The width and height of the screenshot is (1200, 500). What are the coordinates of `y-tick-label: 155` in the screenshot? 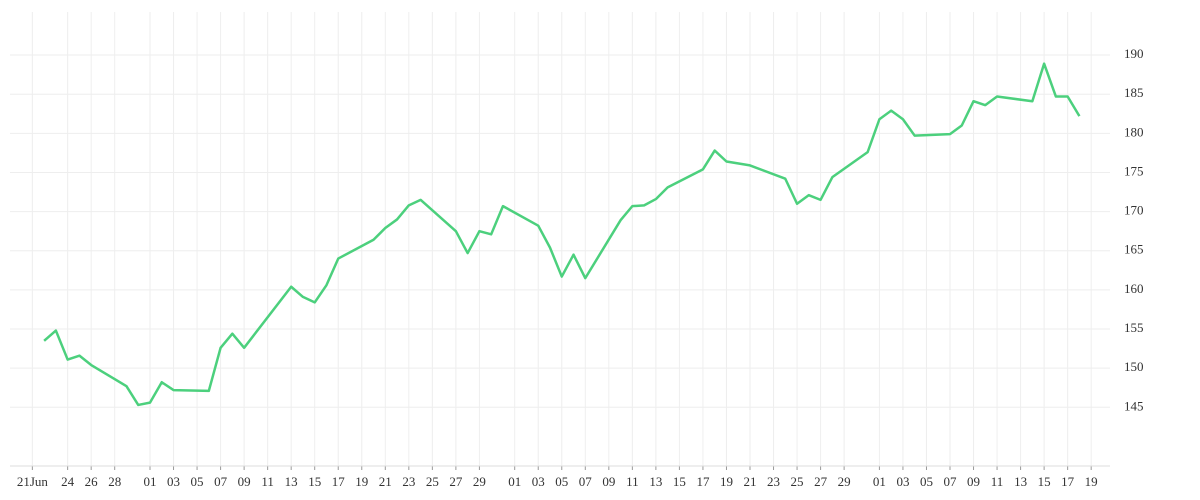 It's located at (1134, 327).